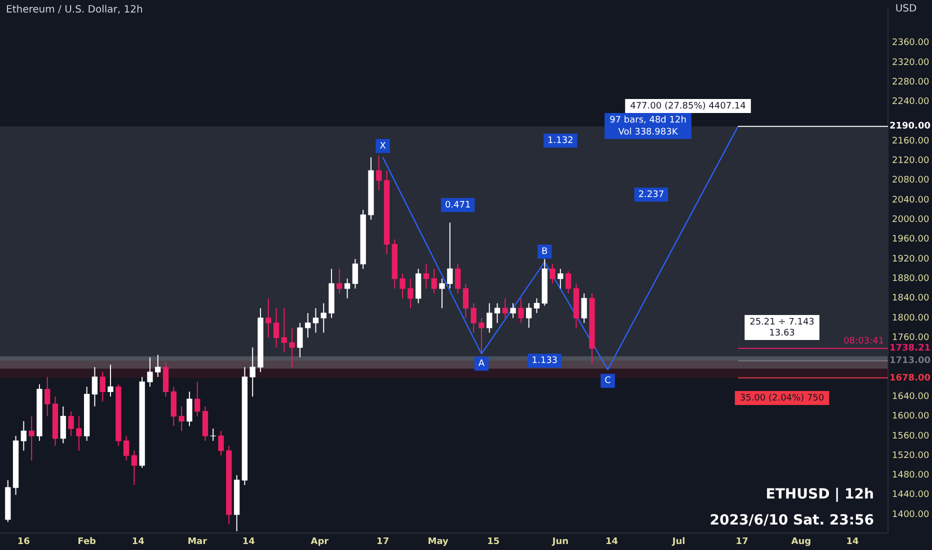  I want to click on x-tick-label: Feb, so click(87, 541).